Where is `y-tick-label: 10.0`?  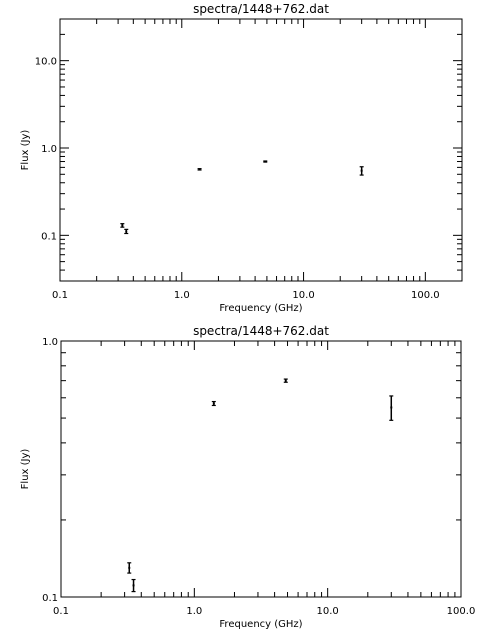 y-tick-label: 10.0 is located at coordinates (46, 62).